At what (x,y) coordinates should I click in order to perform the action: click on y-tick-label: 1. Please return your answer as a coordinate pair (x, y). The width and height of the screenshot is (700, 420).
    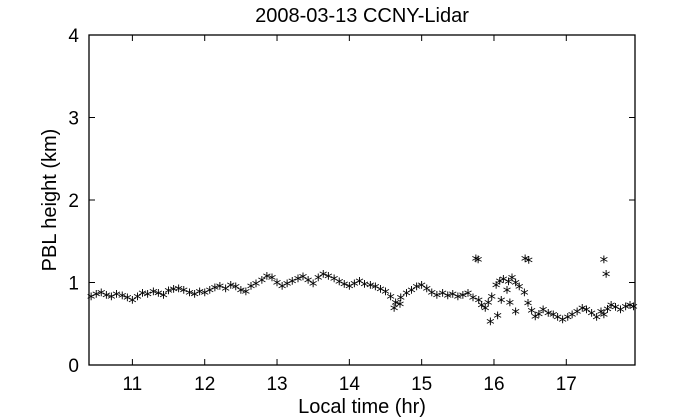
    Looking at the image, I should click on (73, 284).